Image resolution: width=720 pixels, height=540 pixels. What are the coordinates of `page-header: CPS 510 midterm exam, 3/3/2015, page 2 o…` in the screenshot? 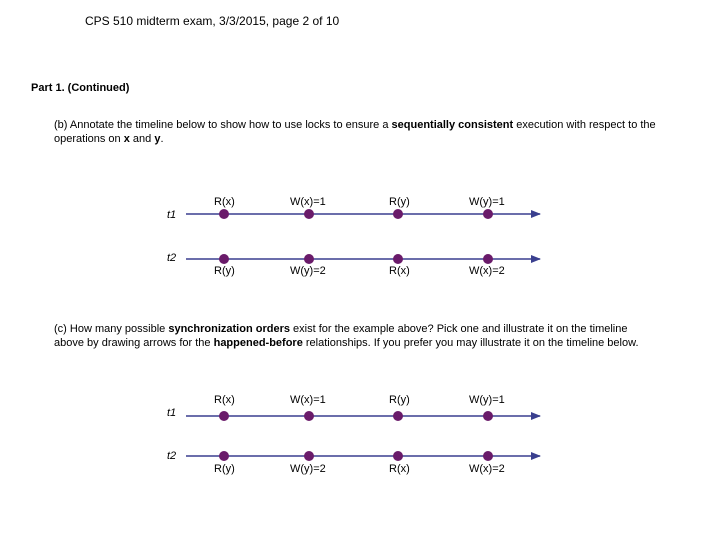 It's located at (212, 21).